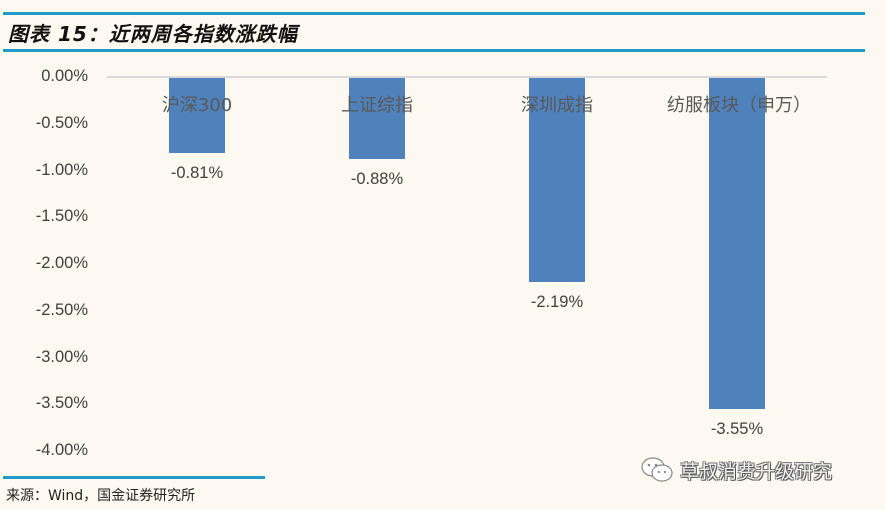 The height and width of the screenshot is (510, 885). What do you see at coordinates (434, 13) in the screenshot?
I see `top-rule` at bounding box center [434, 13].